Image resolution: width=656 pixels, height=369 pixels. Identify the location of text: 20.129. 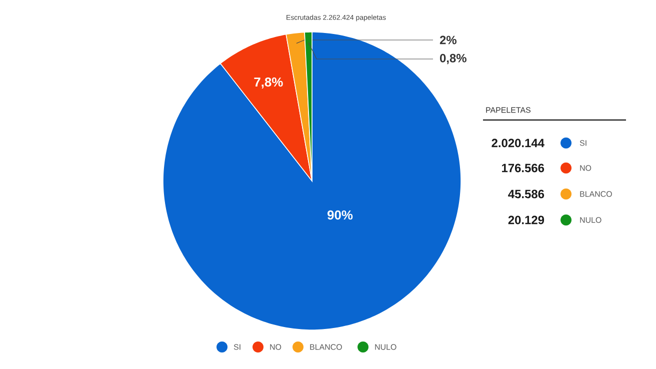
(526, 220).